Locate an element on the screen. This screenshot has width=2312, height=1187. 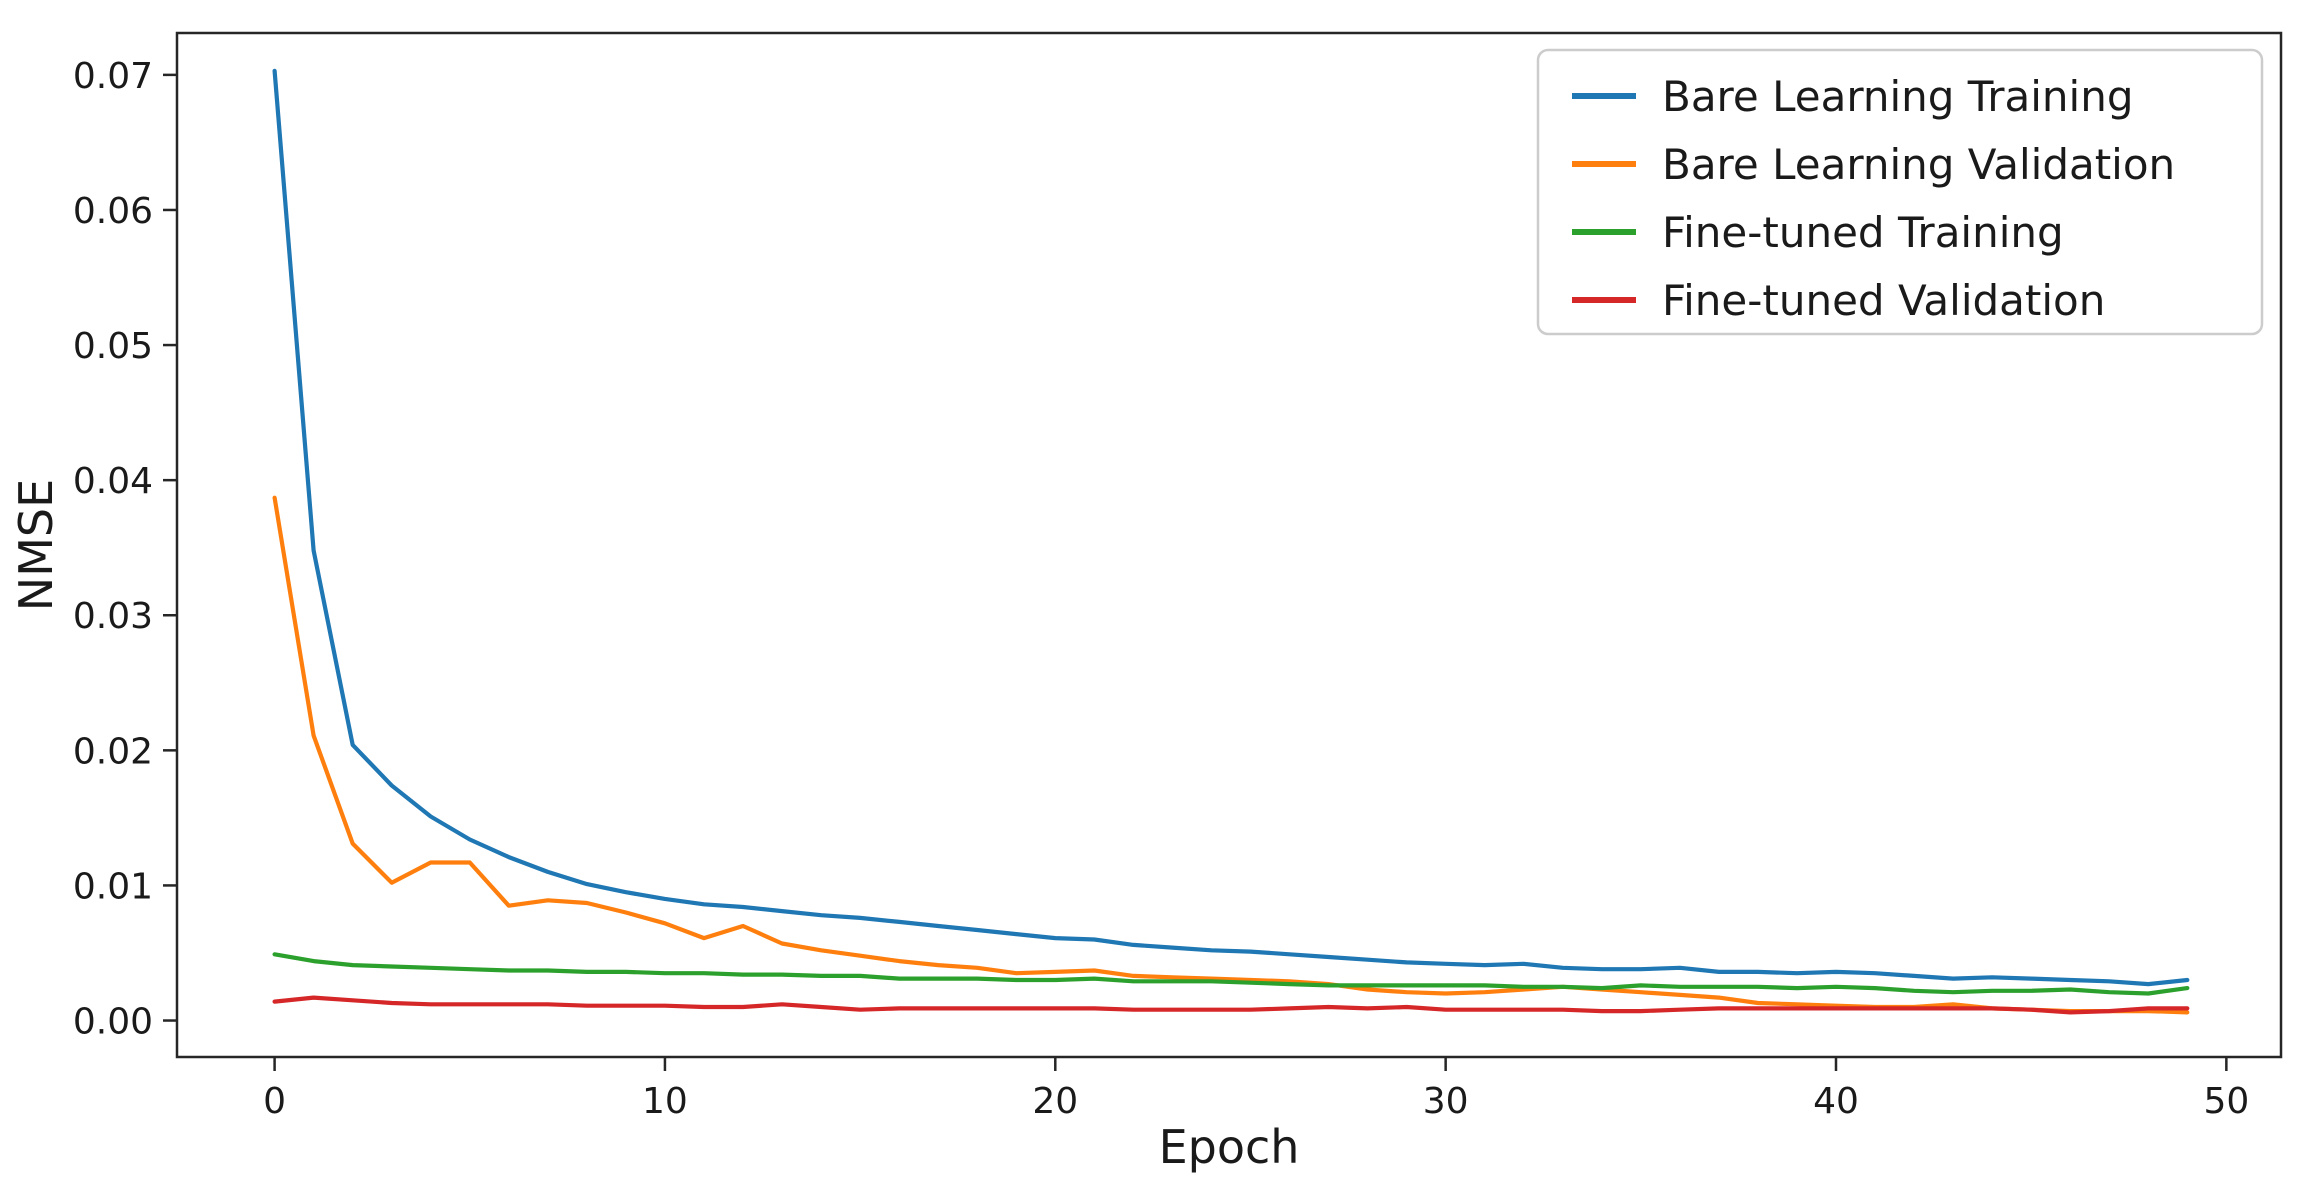
legend-item: Fine-tuned Validation is located at coordinates (1838, 300).